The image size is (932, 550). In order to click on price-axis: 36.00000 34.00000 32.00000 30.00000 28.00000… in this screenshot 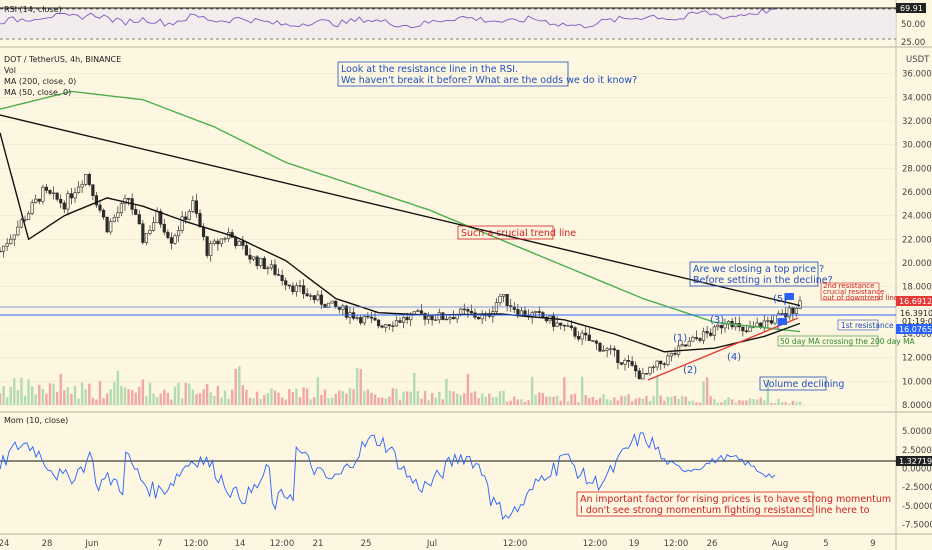, I will do `click(917, 240)`.